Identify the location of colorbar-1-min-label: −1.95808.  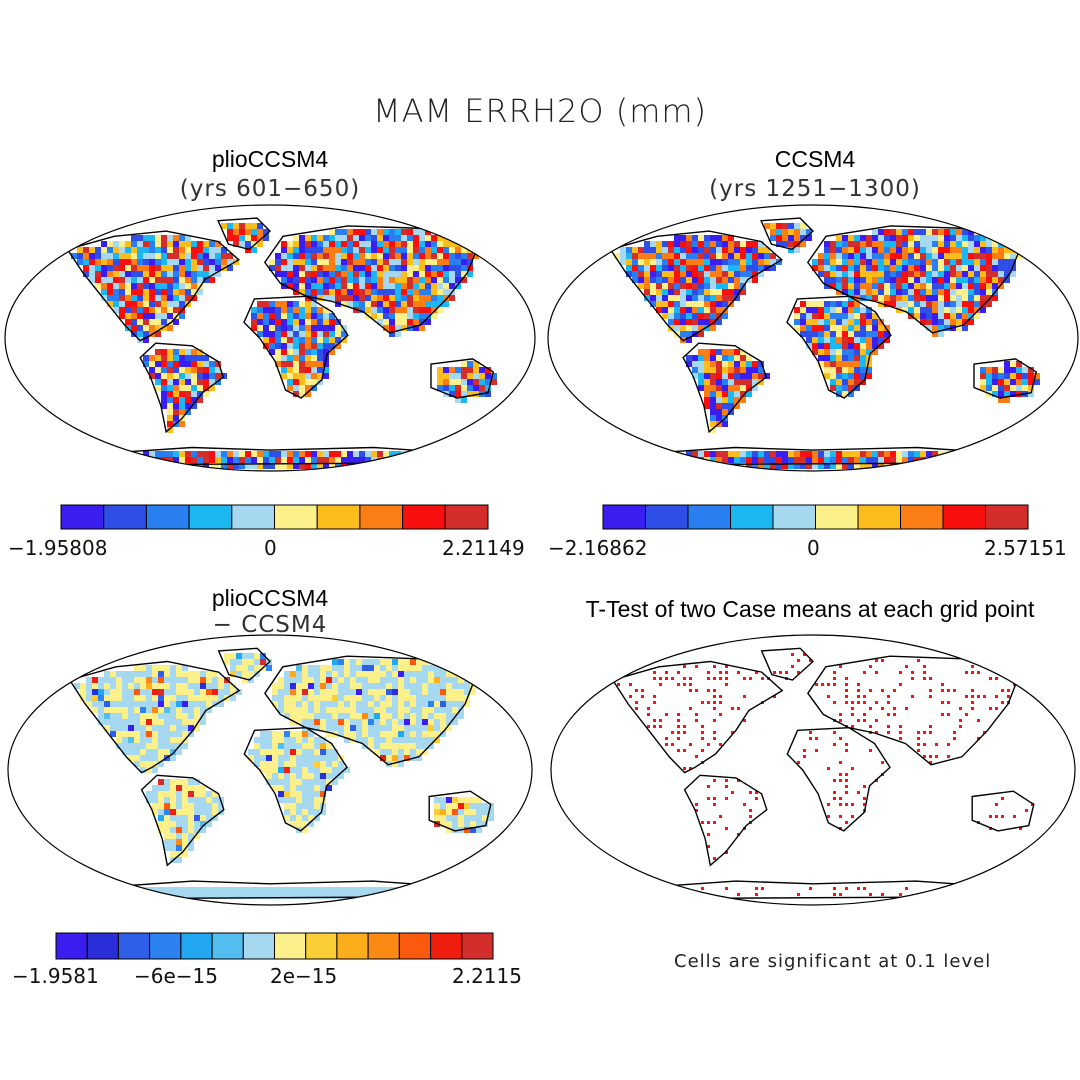
(58, 548).